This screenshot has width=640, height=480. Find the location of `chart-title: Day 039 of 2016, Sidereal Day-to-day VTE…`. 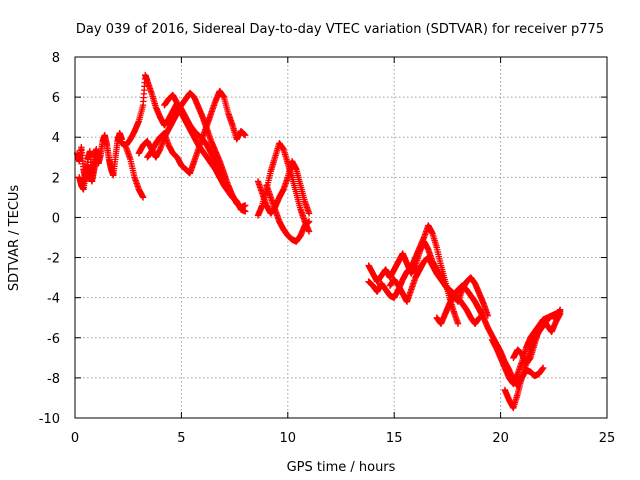

chart-title: Day 039 of 2016, Sidereal Day-to-day VTE… is located at coordinates (340, 29).